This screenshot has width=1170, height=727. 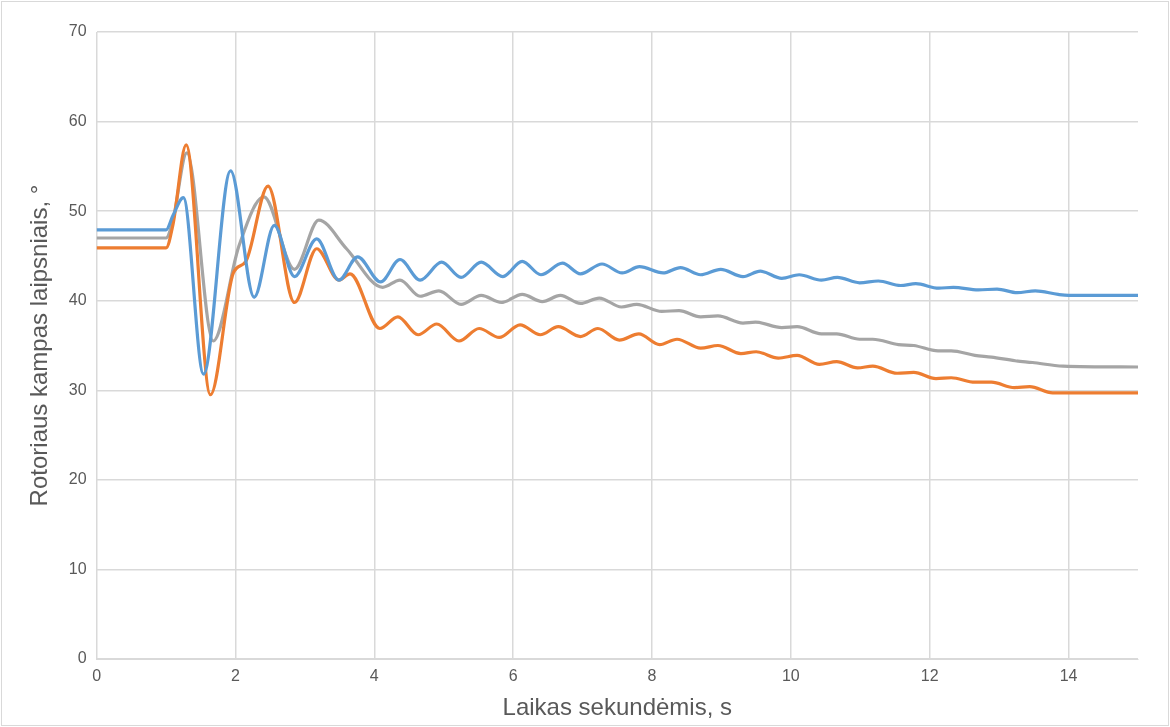 What do you see at coordinates (77, 479) in the screenshot?
I see `y-tick-label: 20` at bounding box center [77, 479].